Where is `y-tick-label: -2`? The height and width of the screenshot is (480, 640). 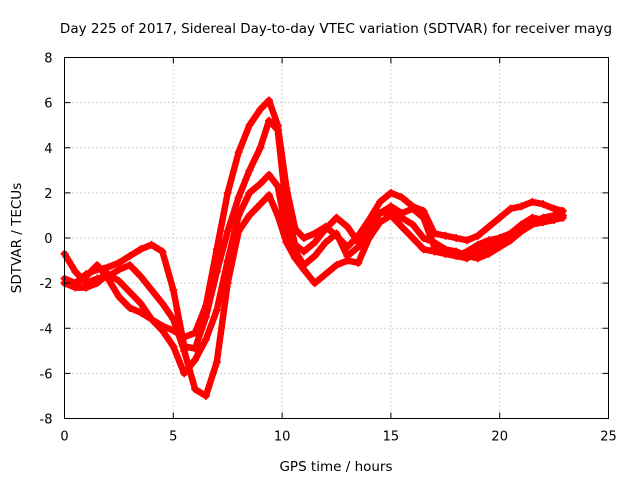
y-tick-label: -2 is located at coordinates (46, 284).